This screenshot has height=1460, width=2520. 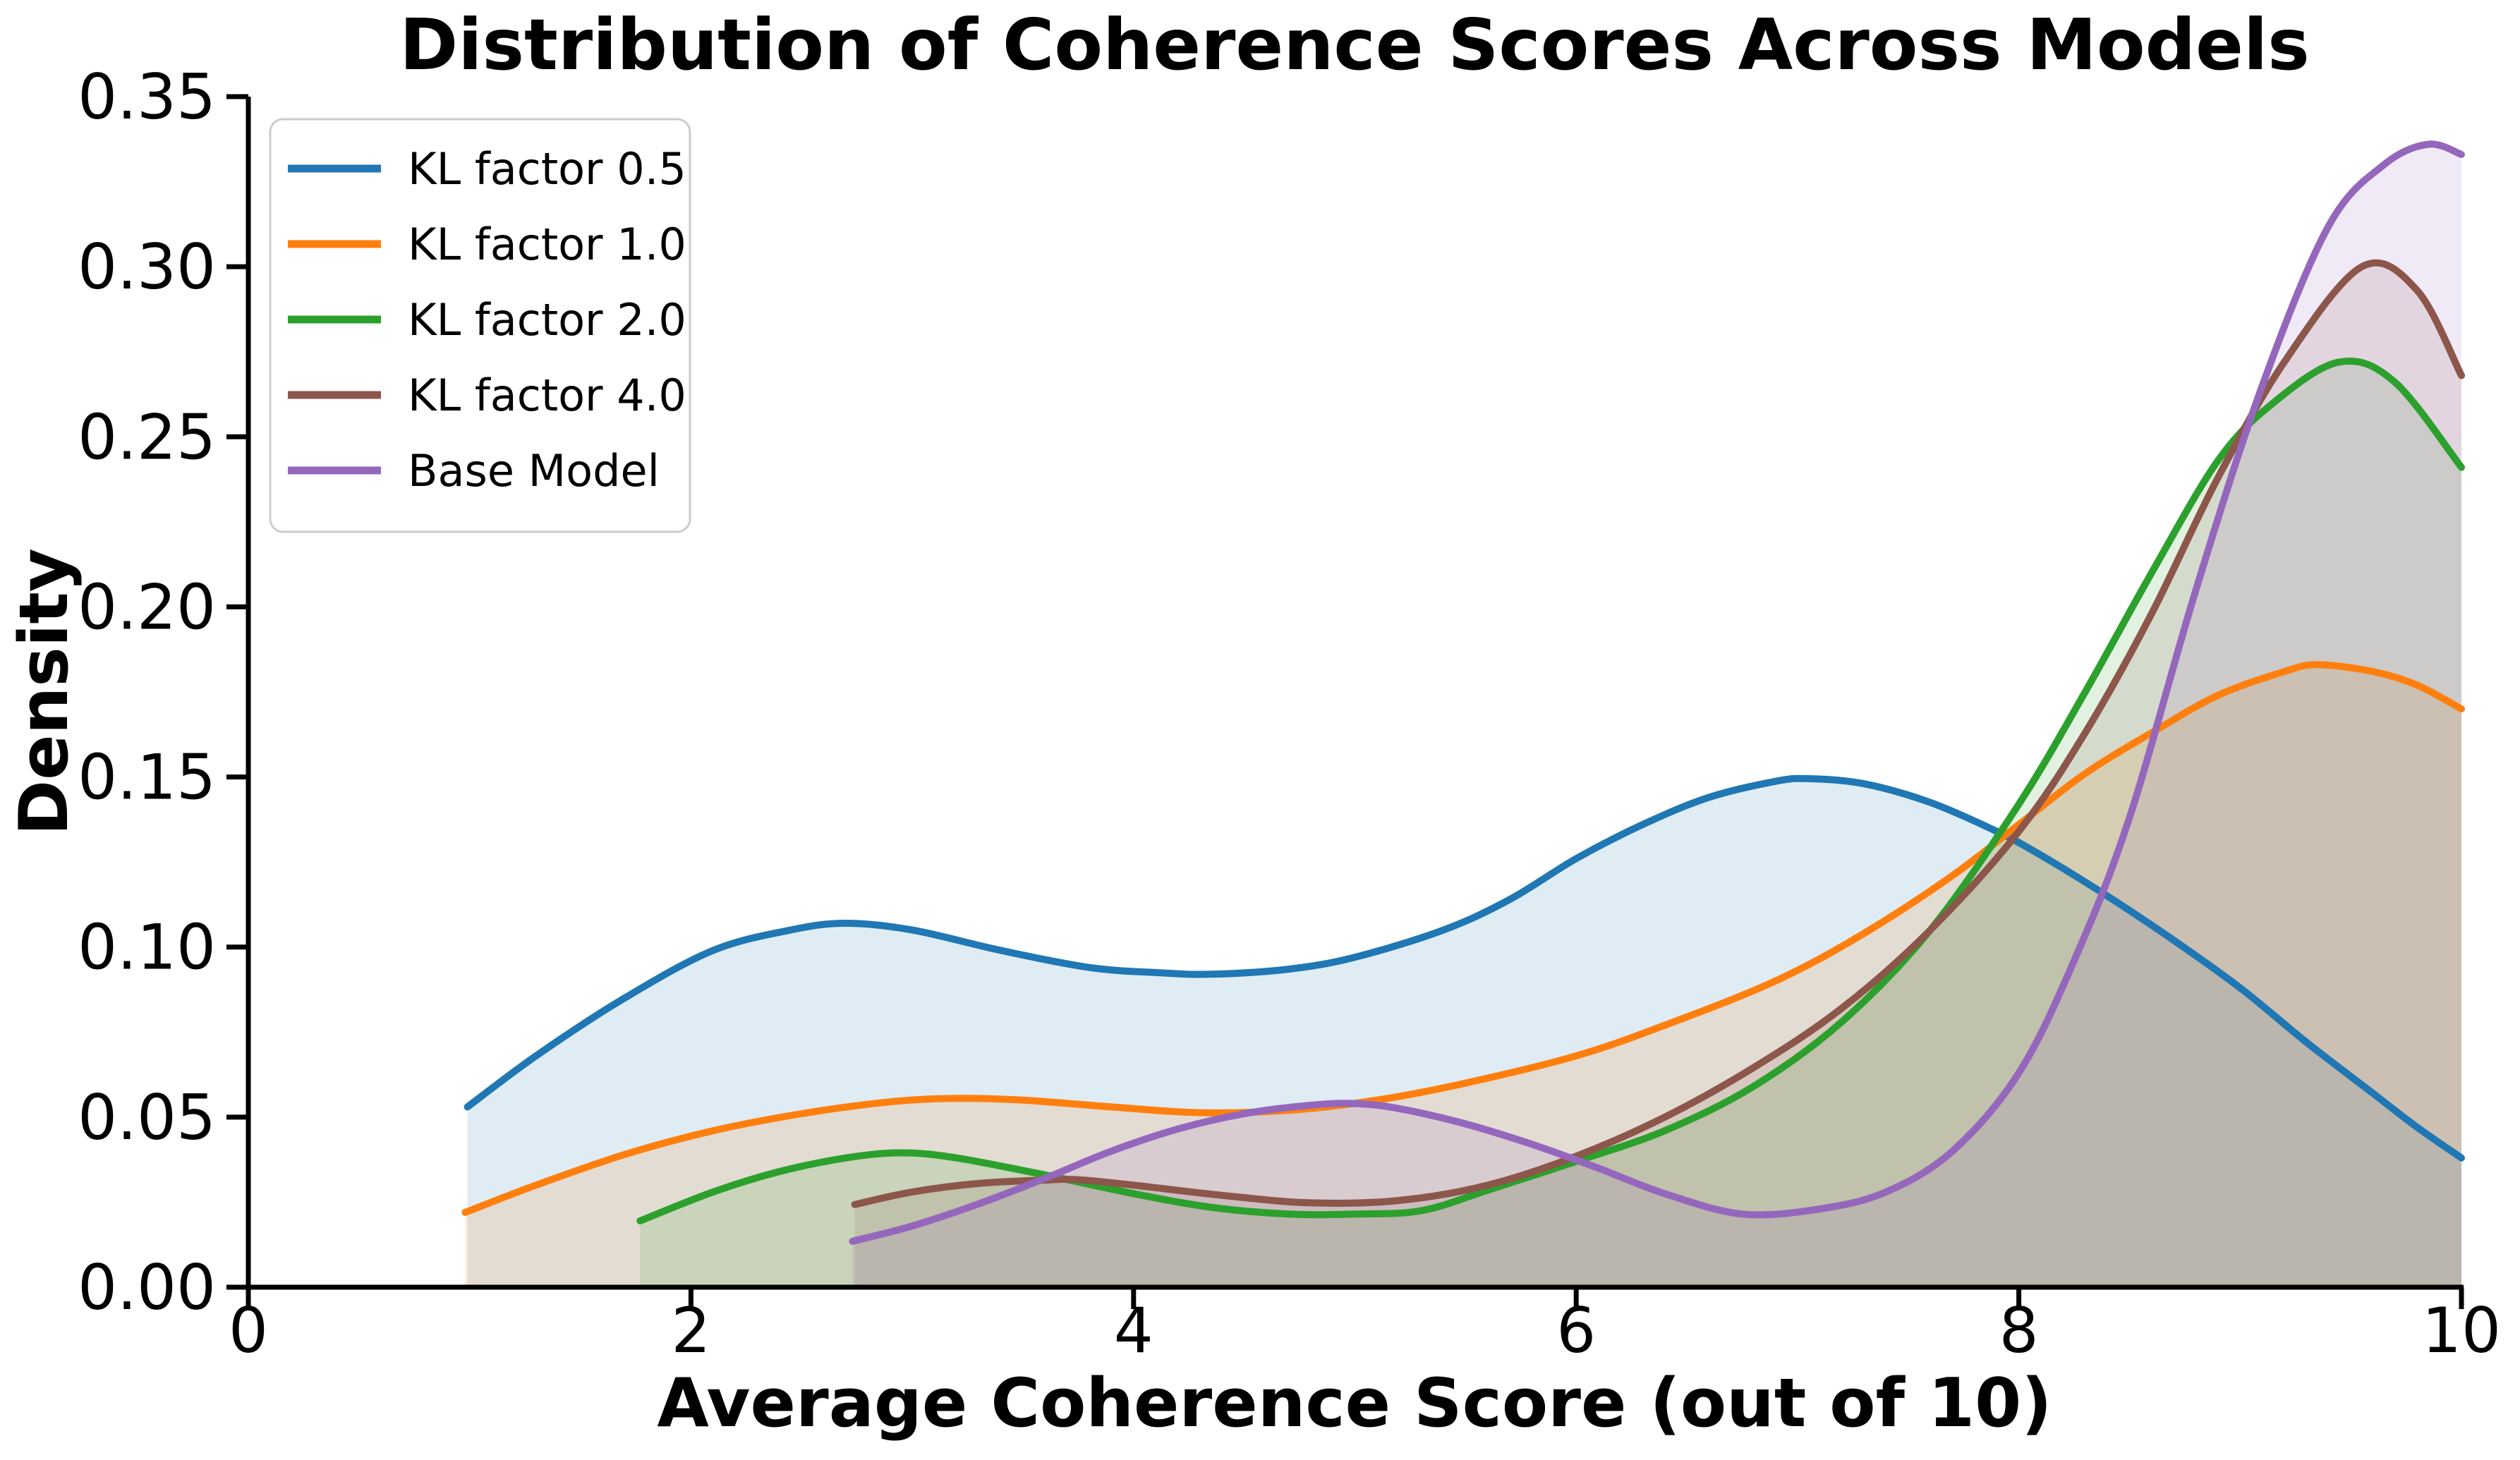 I want to click on x-axis-title: Average Coherence Score (out of 10), so click(x=1355, y=1403).